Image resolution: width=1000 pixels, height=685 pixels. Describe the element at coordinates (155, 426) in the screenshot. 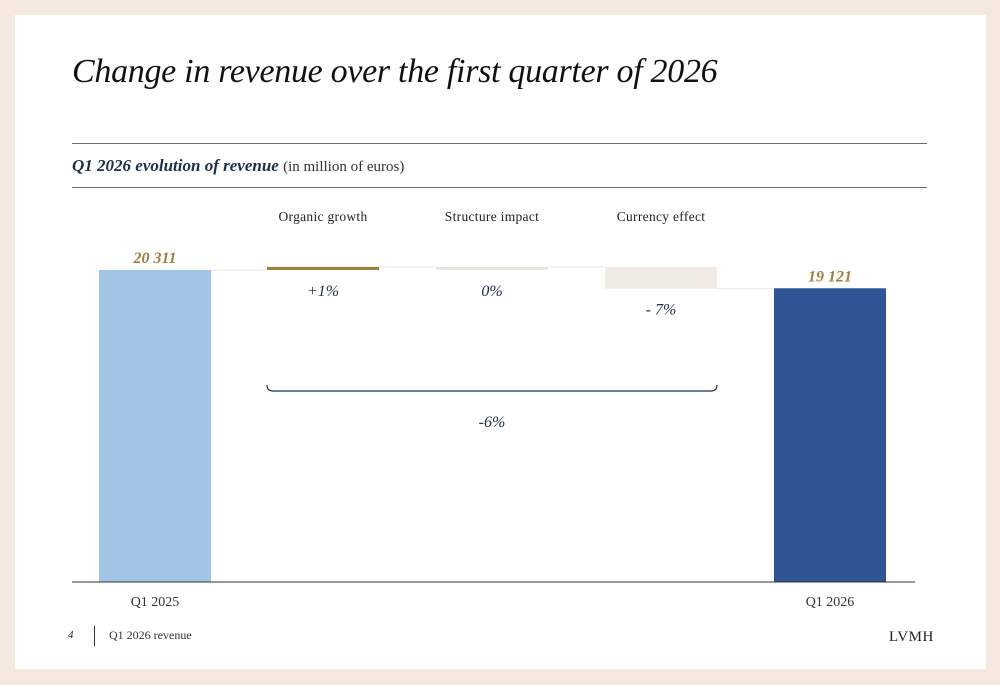

I see `bar-start` at that location.